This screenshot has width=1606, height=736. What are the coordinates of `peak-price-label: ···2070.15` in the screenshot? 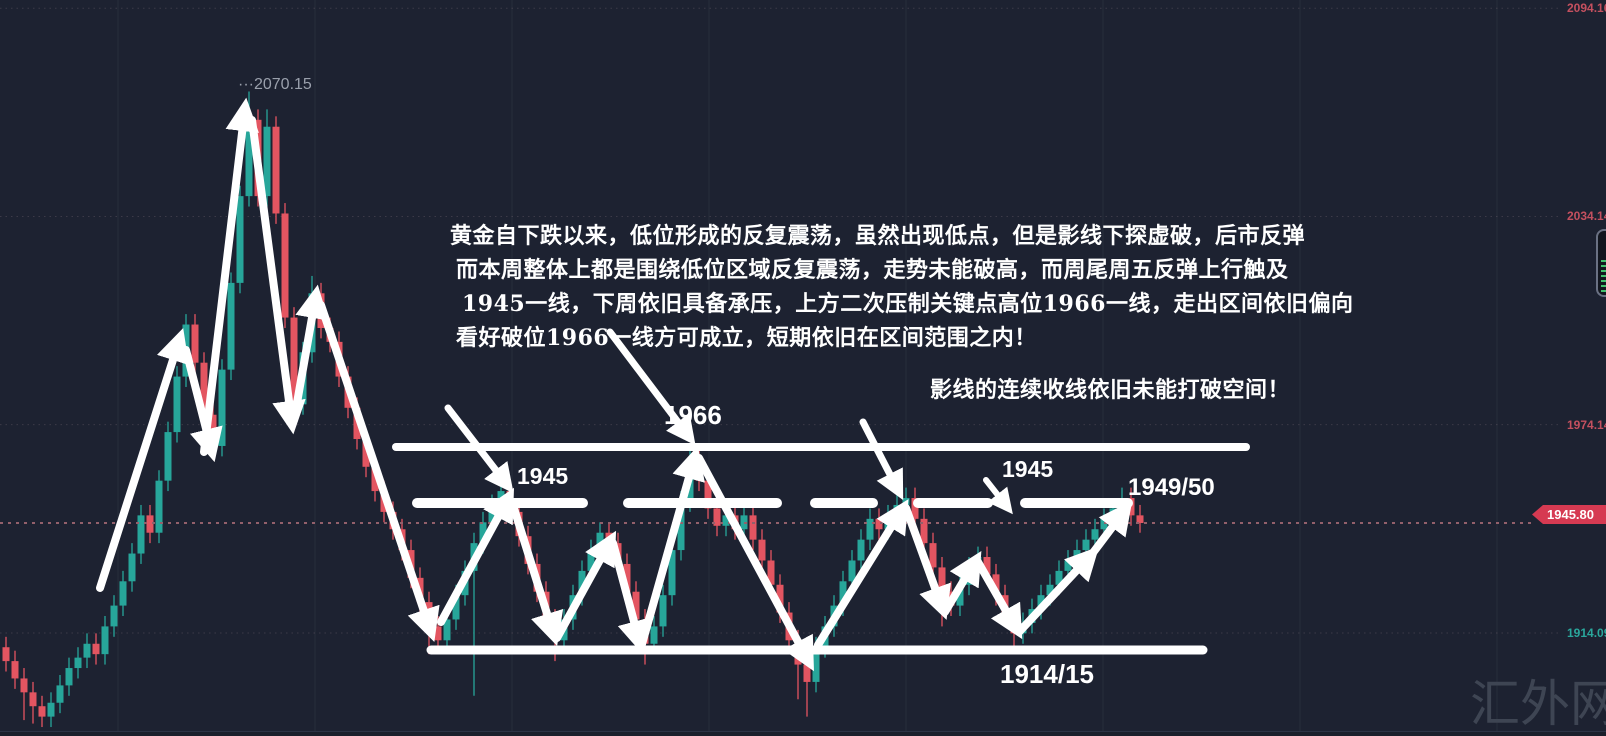 It's located at (275, 84).